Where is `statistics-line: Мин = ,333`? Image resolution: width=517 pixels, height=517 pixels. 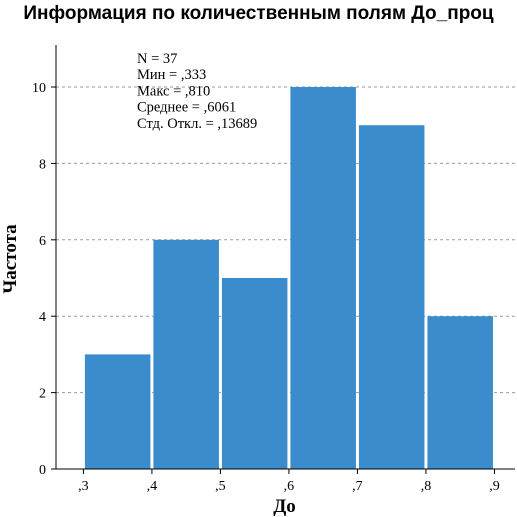 statistics-line: Мин = ,333 is located at coordinates (171, 75).